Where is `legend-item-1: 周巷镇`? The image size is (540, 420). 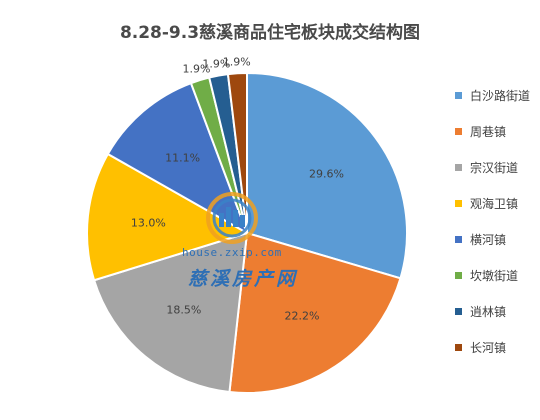
legend-item-1: 周巷镇 is located at coordinates (492, 131).